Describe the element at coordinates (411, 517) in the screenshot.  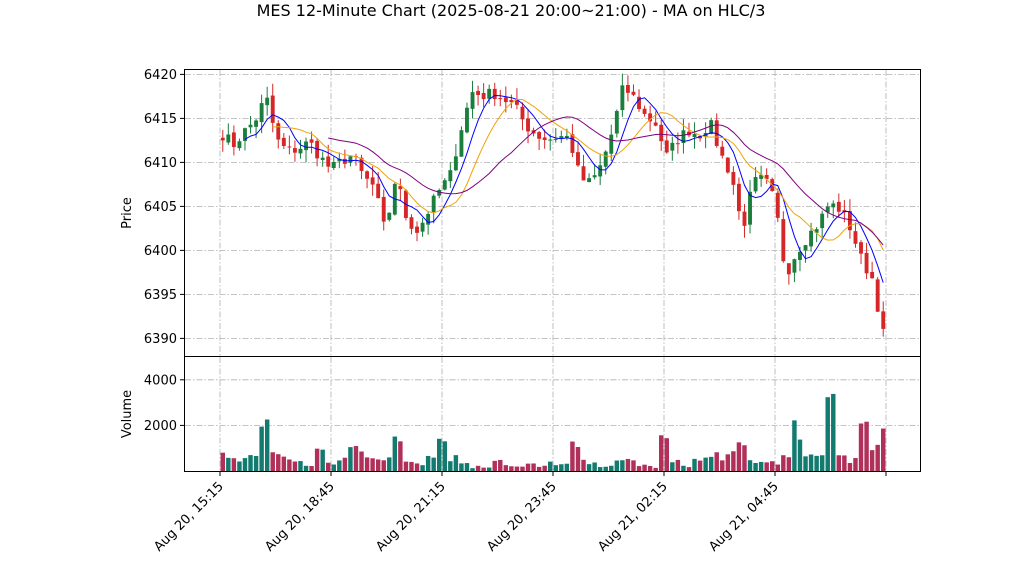
I see `time-tick-label: Aug 20, 21:15` at that location.